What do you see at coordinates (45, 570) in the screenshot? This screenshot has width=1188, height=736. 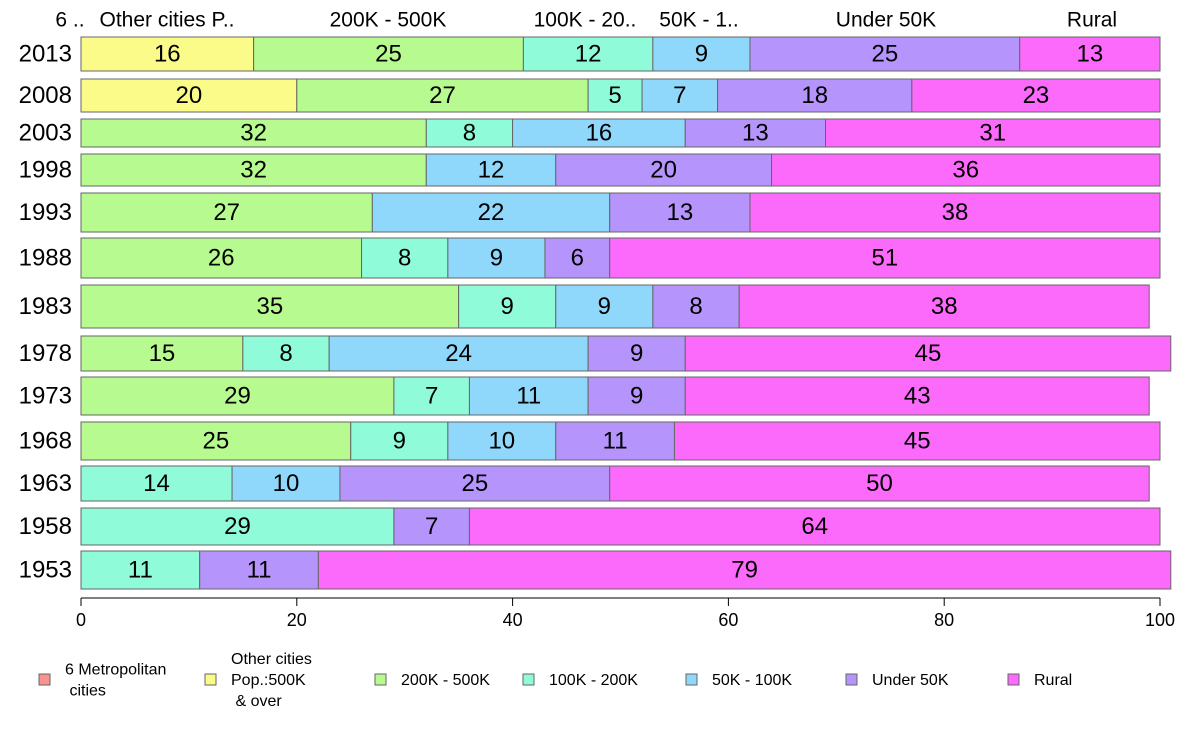 I see `year-label: 1953` at bounding box center [45, 570].